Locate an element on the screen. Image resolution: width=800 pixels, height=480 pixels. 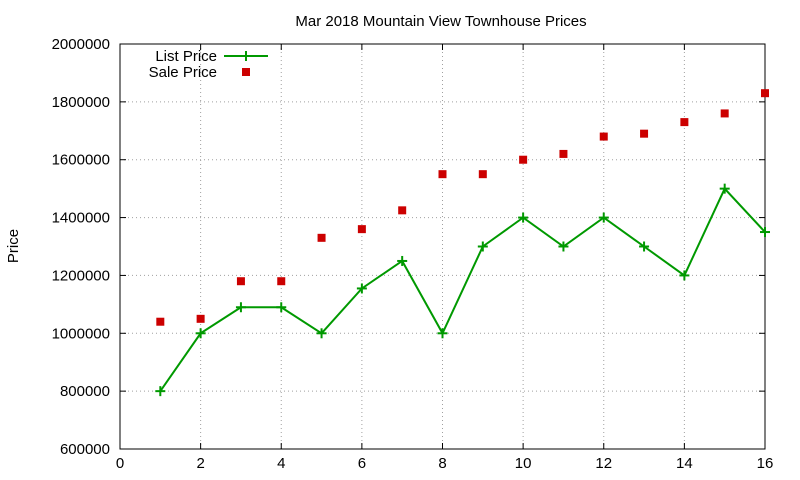
x-tick-labels: 0 2 4 6 8 10 12 14 16 is located at coordinates (445, 463).